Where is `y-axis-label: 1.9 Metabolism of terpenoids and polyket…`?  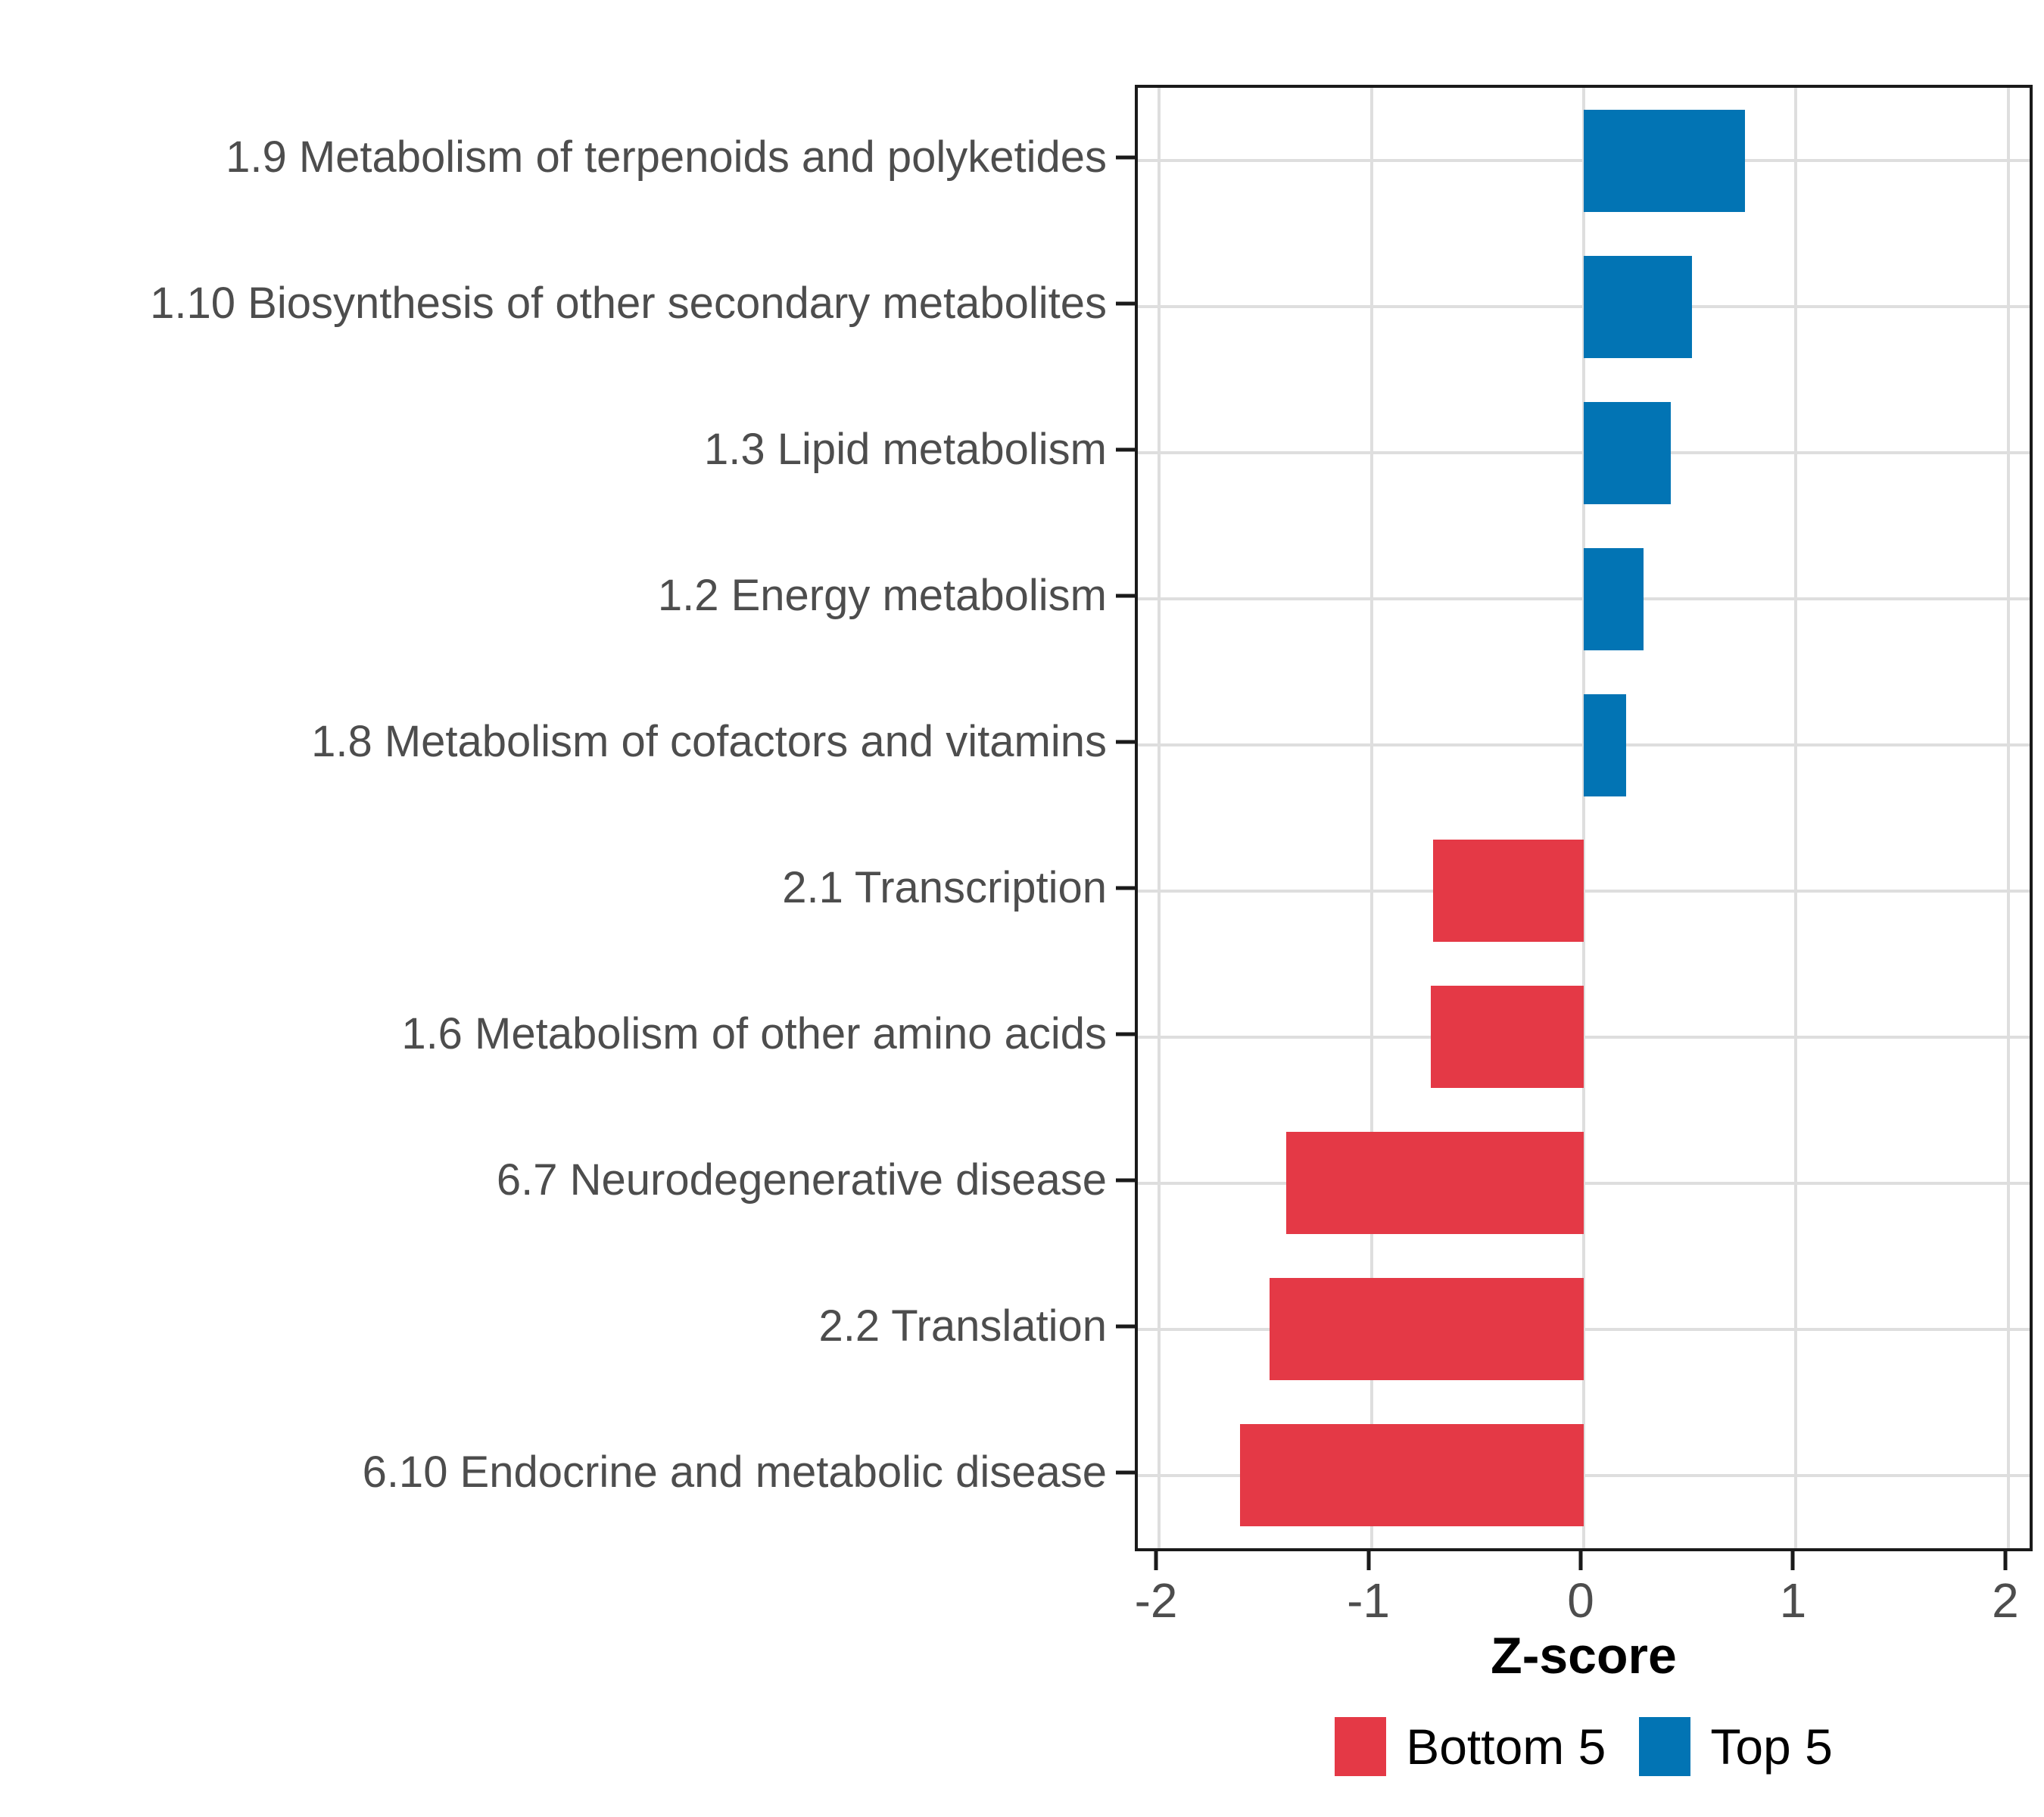
y-axis-label: 1.9 Metabolism of terpenoids and polyket… is located at coordinates (666, 157).